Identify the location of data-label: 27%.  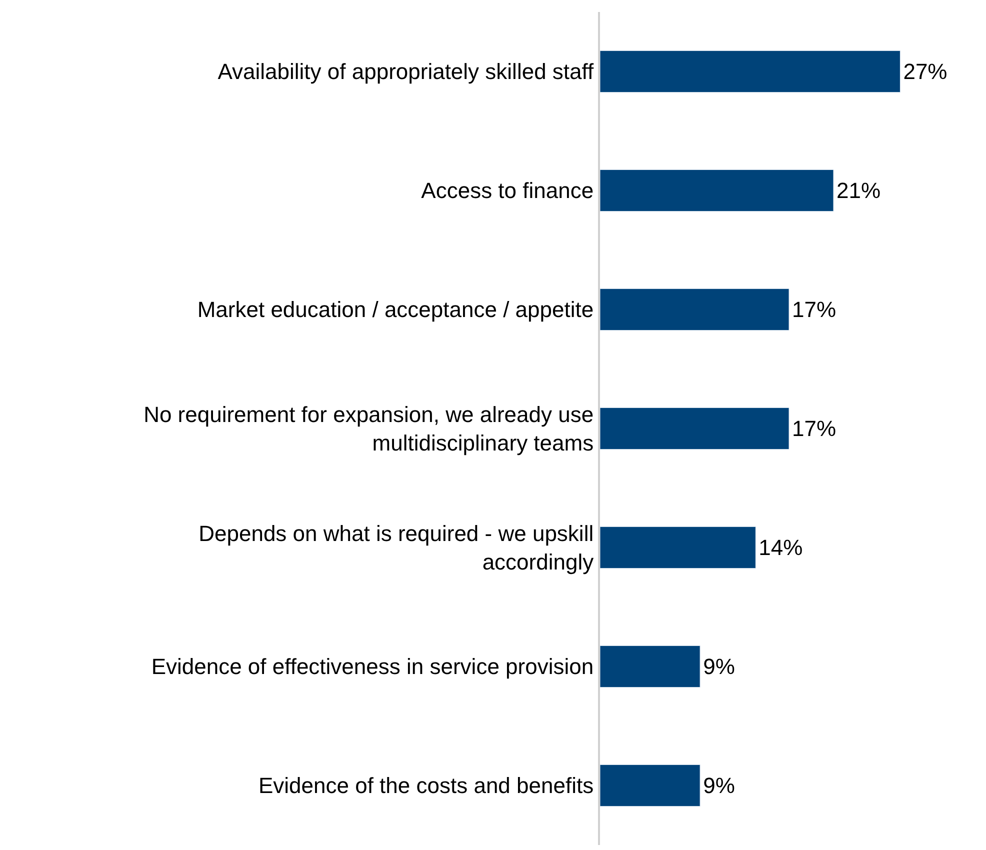
(925, 71).